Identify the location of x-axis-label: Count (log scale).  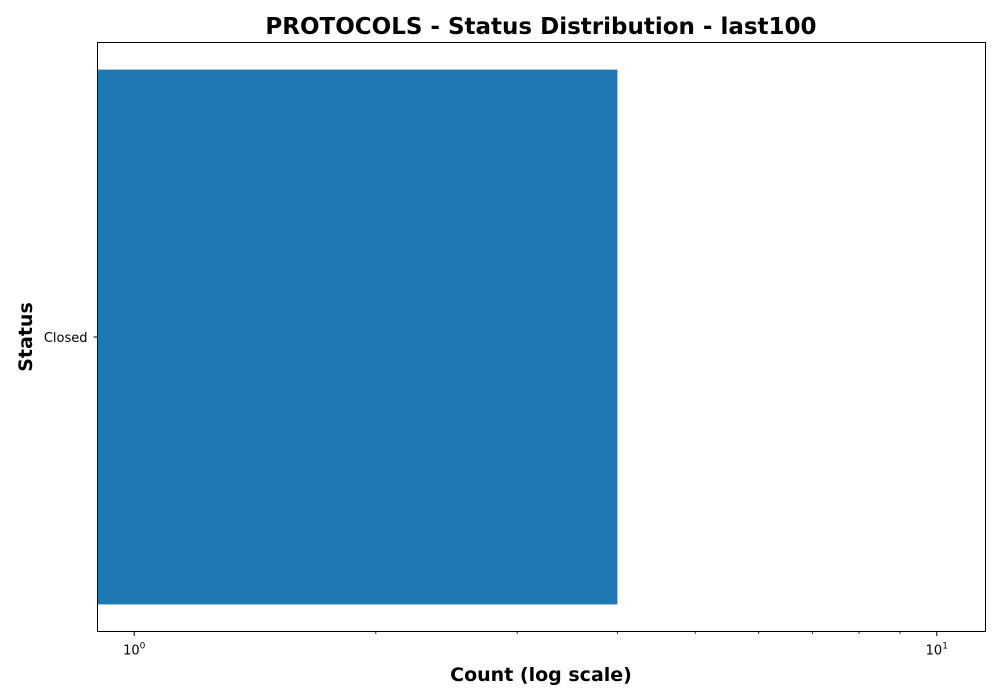
(541, 675).